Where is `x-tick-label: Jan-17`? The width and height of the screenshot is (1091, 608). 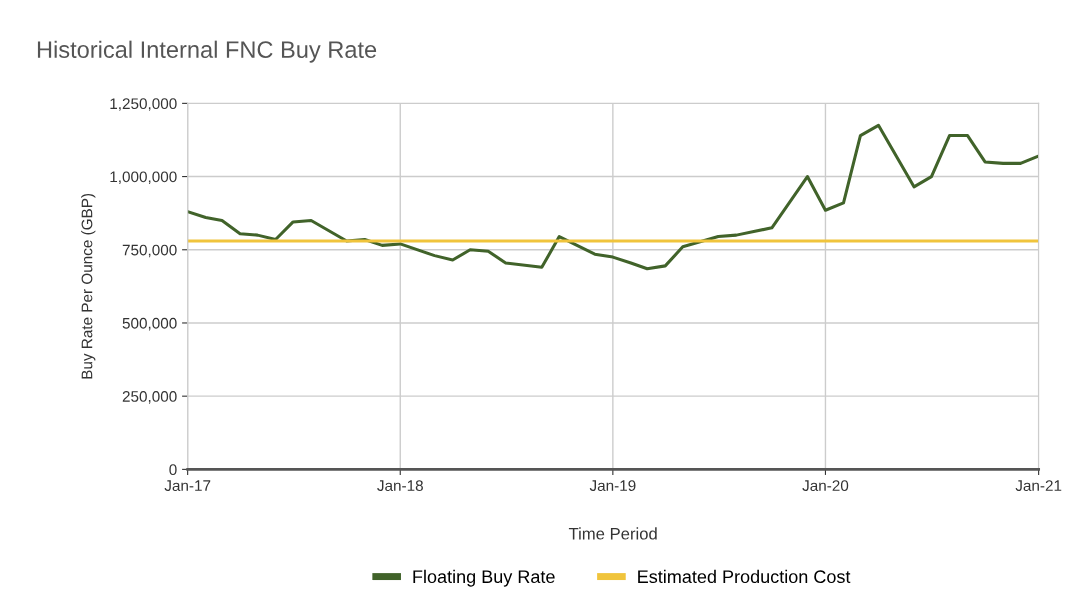
x-tick-label: Jan-17 is located at coordinates (187, 486).